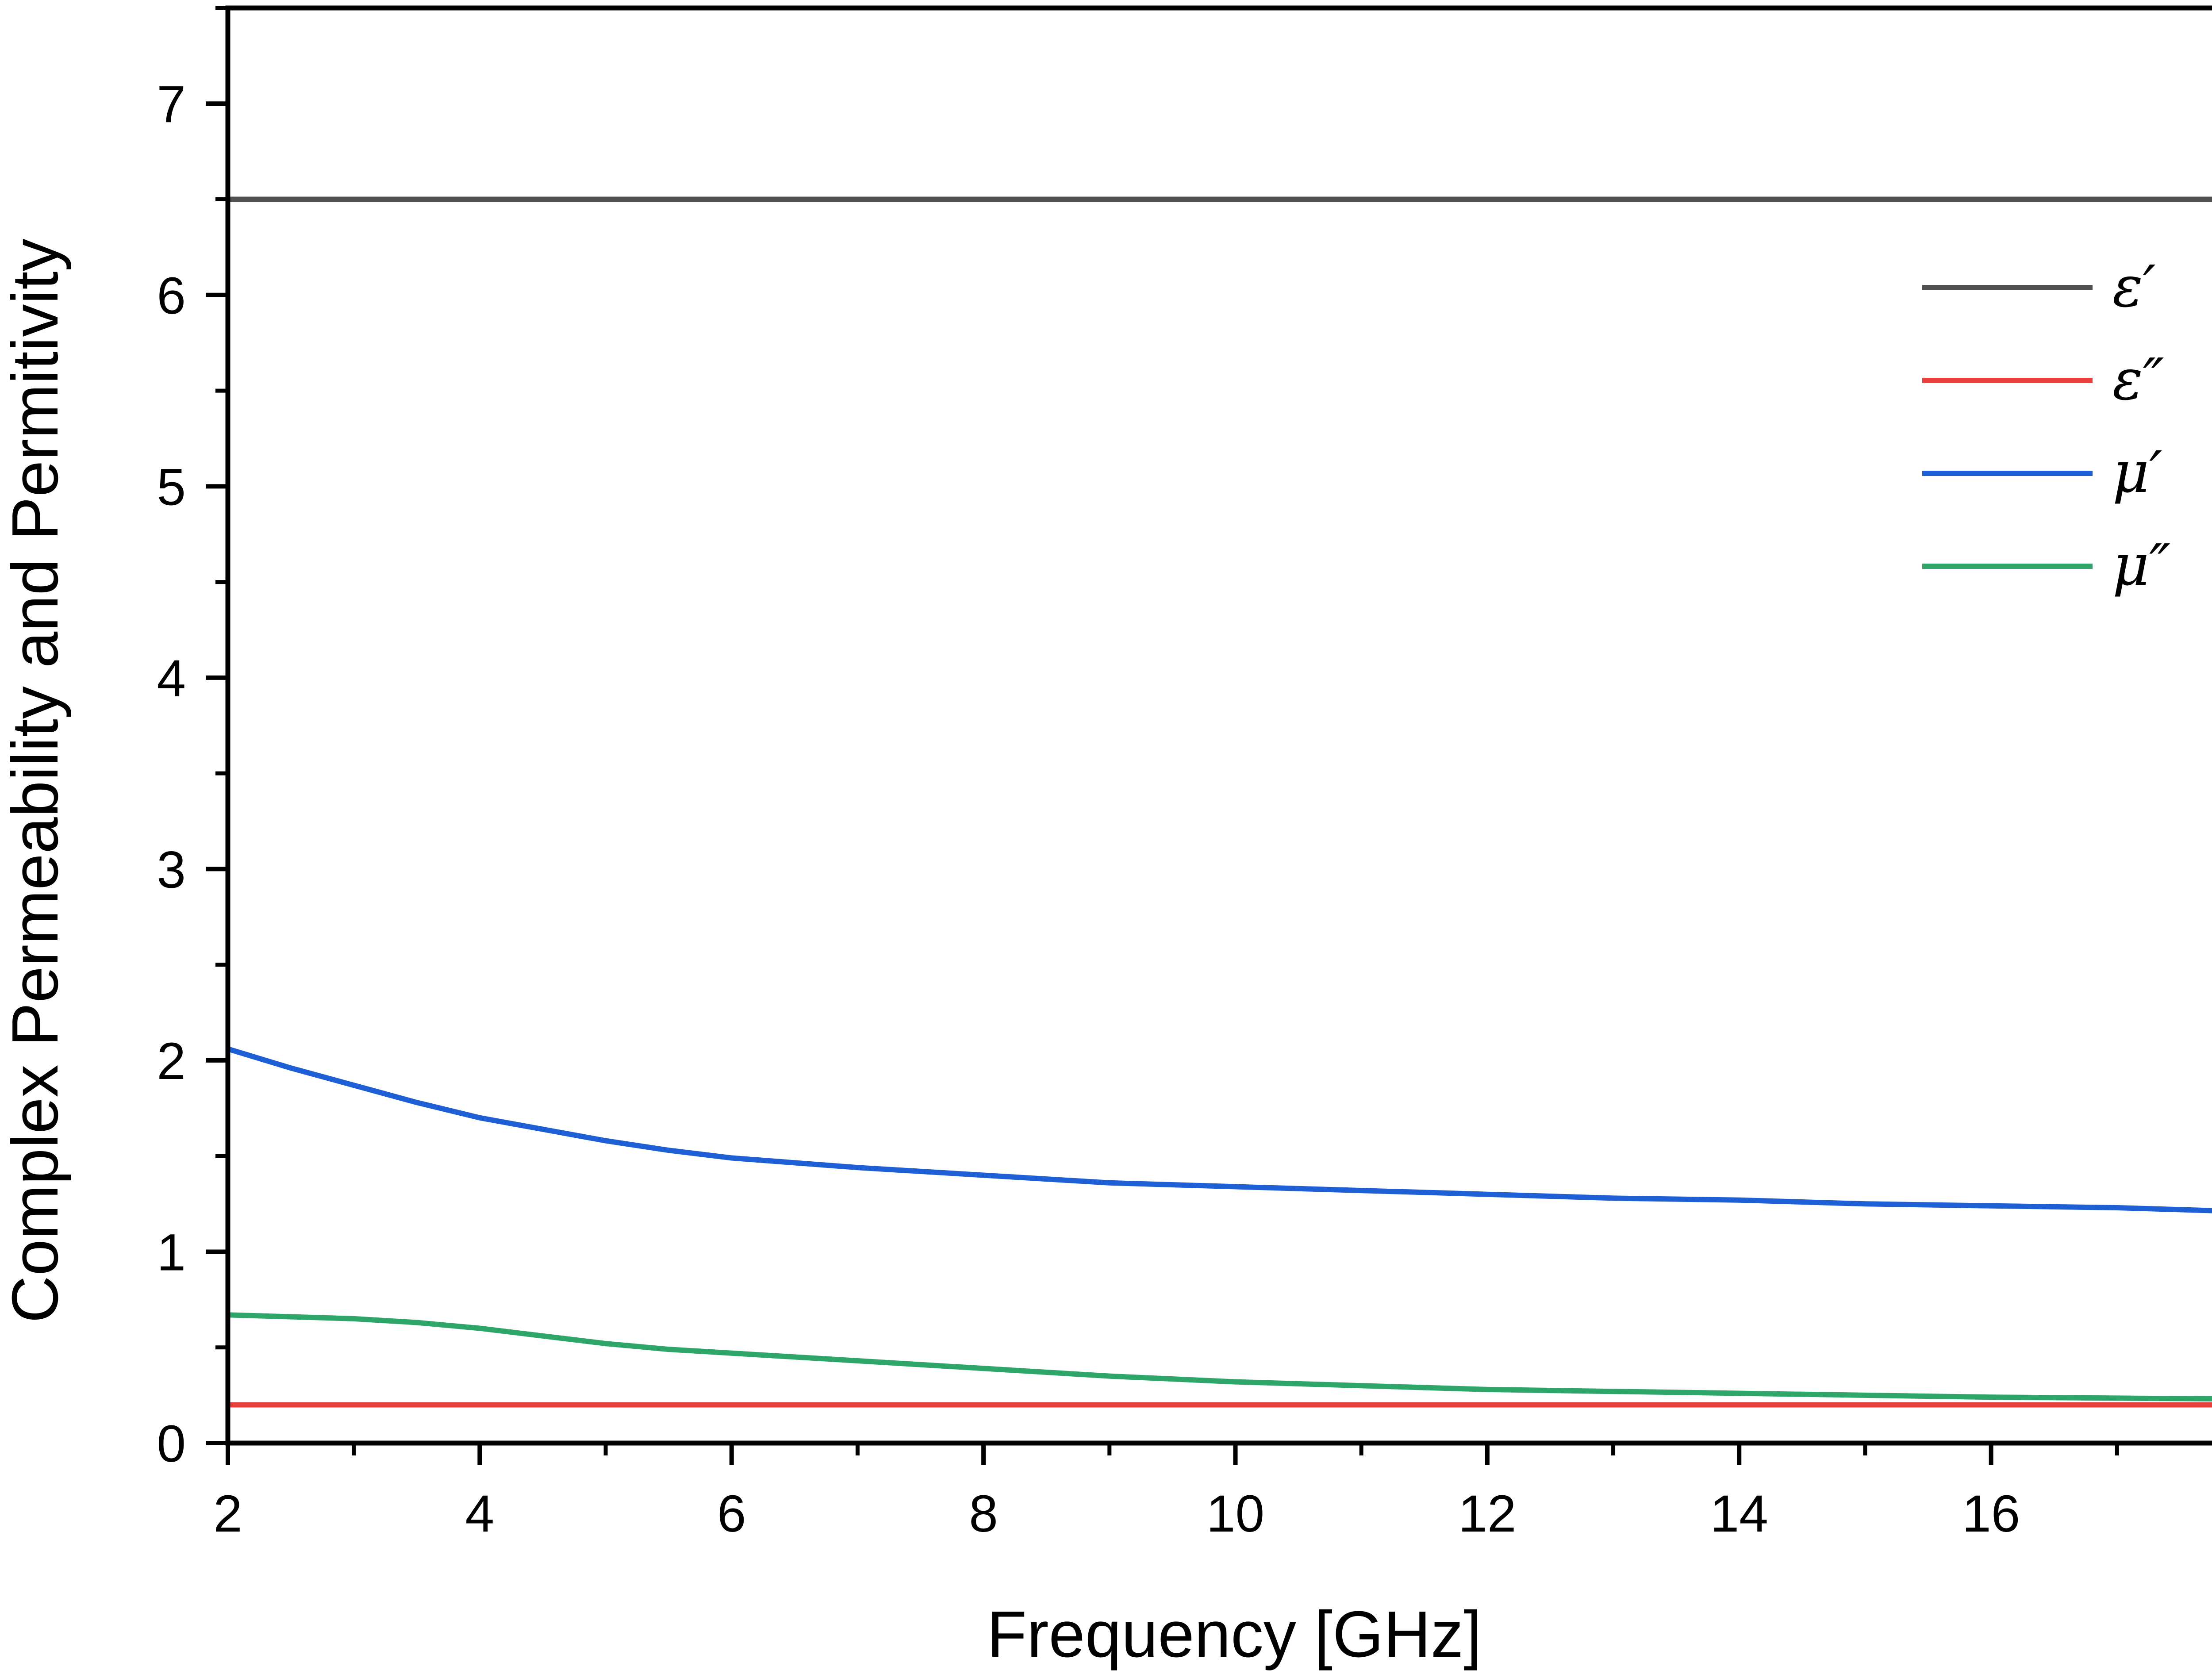 This screenshot has width=2212, height=1674. Describe the element at coordinates (2134, 287) in the screenshot. I see `legend-label-1: ε′` at that location.